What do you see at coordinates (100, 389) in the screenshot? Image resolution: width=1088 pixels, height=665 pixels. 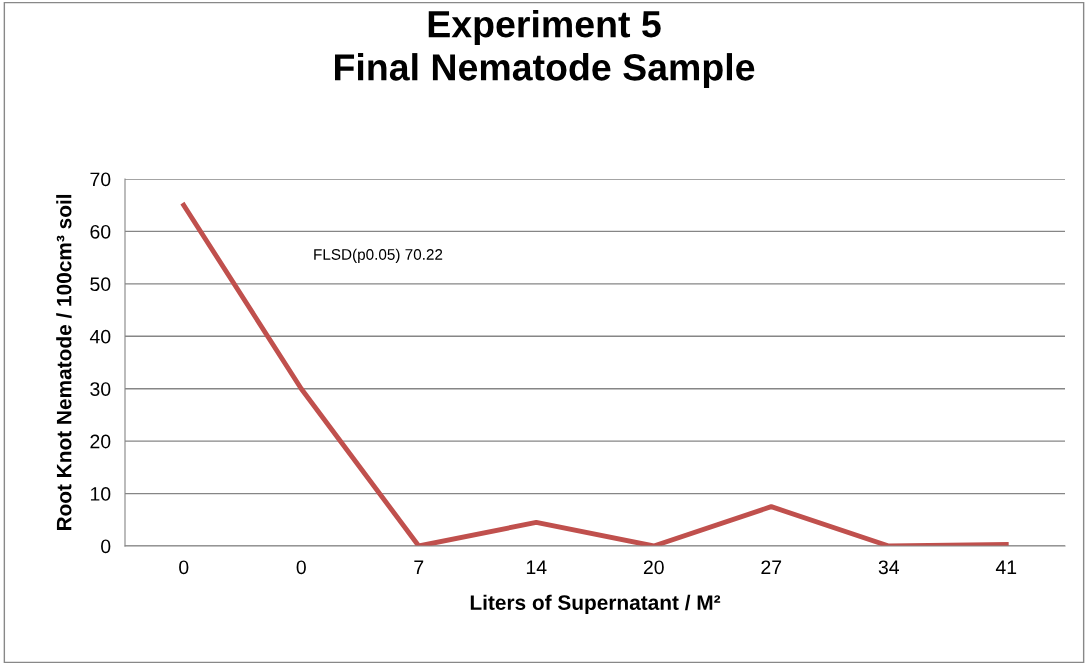 I see `y-tick-label: 30` at bounding box center [100, 389].